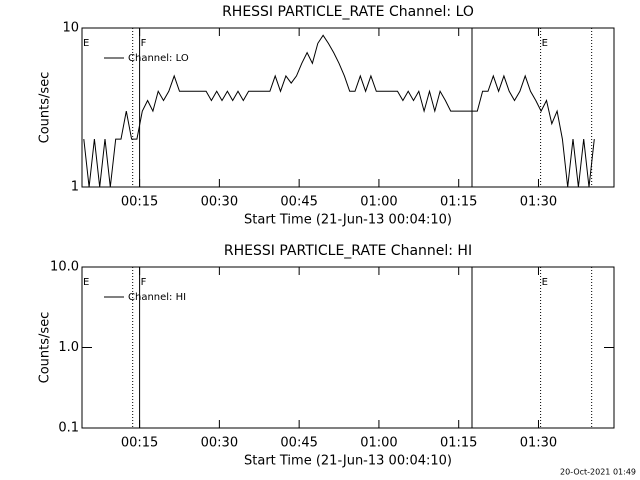 This screenshot has height=480, width=640. Describe the element at coordinates (598, 472) in the screenshot. I see `footer: 20-Oct-2021 01:49` at that location.